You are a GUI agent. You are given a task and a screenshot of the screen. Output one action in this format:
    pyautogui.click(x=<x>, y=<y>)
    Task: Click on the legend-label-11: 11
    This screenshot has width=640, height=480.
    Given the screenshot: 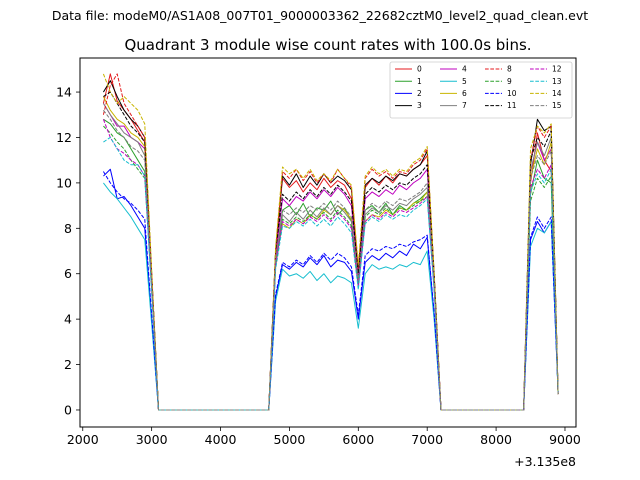 What is the action you would take?
    pyautogui.click(x=512, y=105)
    